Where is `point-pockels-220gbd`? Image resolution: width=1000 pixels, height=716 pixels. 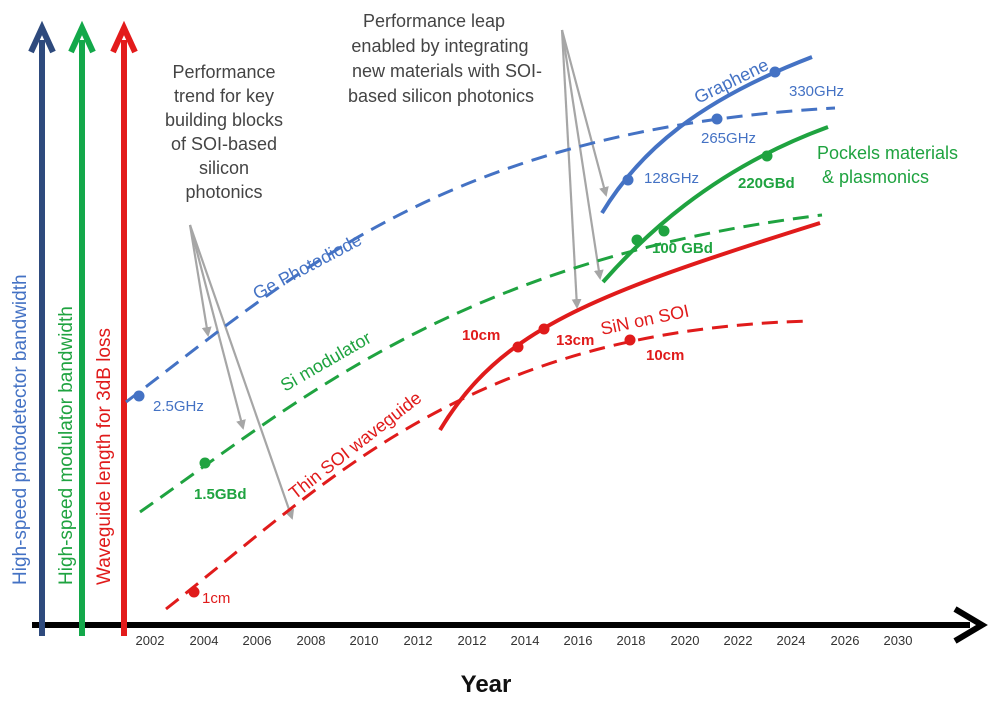 point-pockels-220gbd is located at coordinates (767, 156).